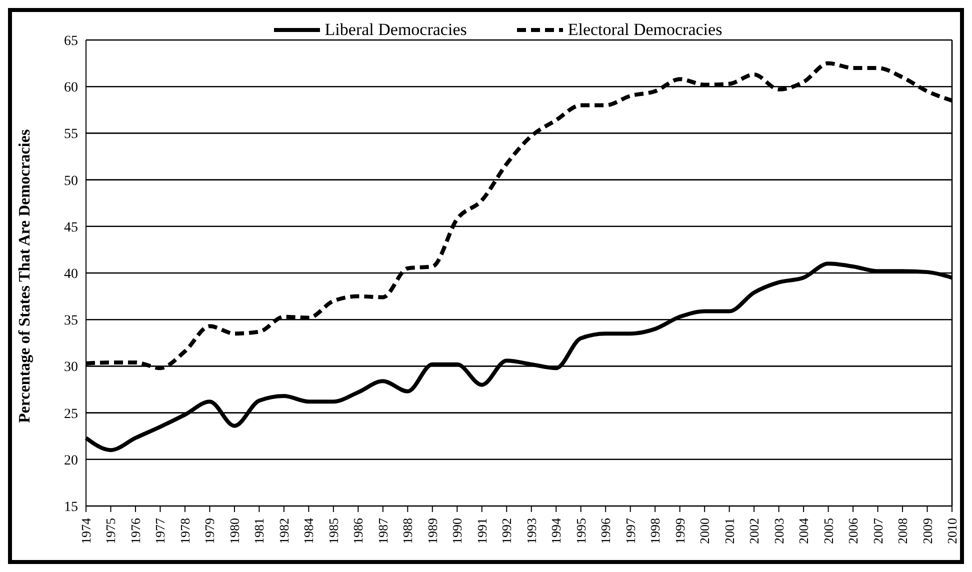 Image resolution: width=972 pixels, height=572 pixels. What do you see at coordinates (308, 531) in the screenshot?
I see `x-tick-label: 1984` at bounding box center [308, 531].